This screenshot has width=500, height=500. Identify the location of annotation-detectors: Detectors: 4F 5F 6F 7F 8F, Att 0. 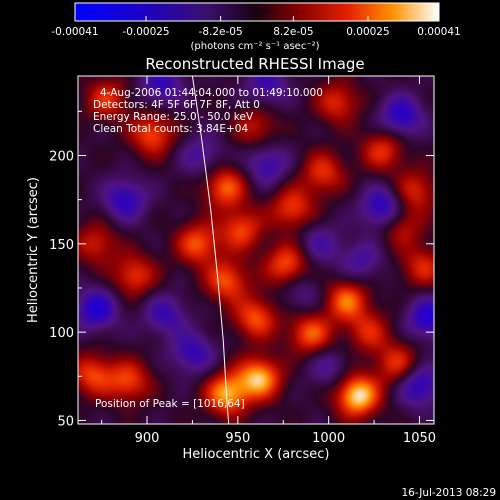
(176, 105).